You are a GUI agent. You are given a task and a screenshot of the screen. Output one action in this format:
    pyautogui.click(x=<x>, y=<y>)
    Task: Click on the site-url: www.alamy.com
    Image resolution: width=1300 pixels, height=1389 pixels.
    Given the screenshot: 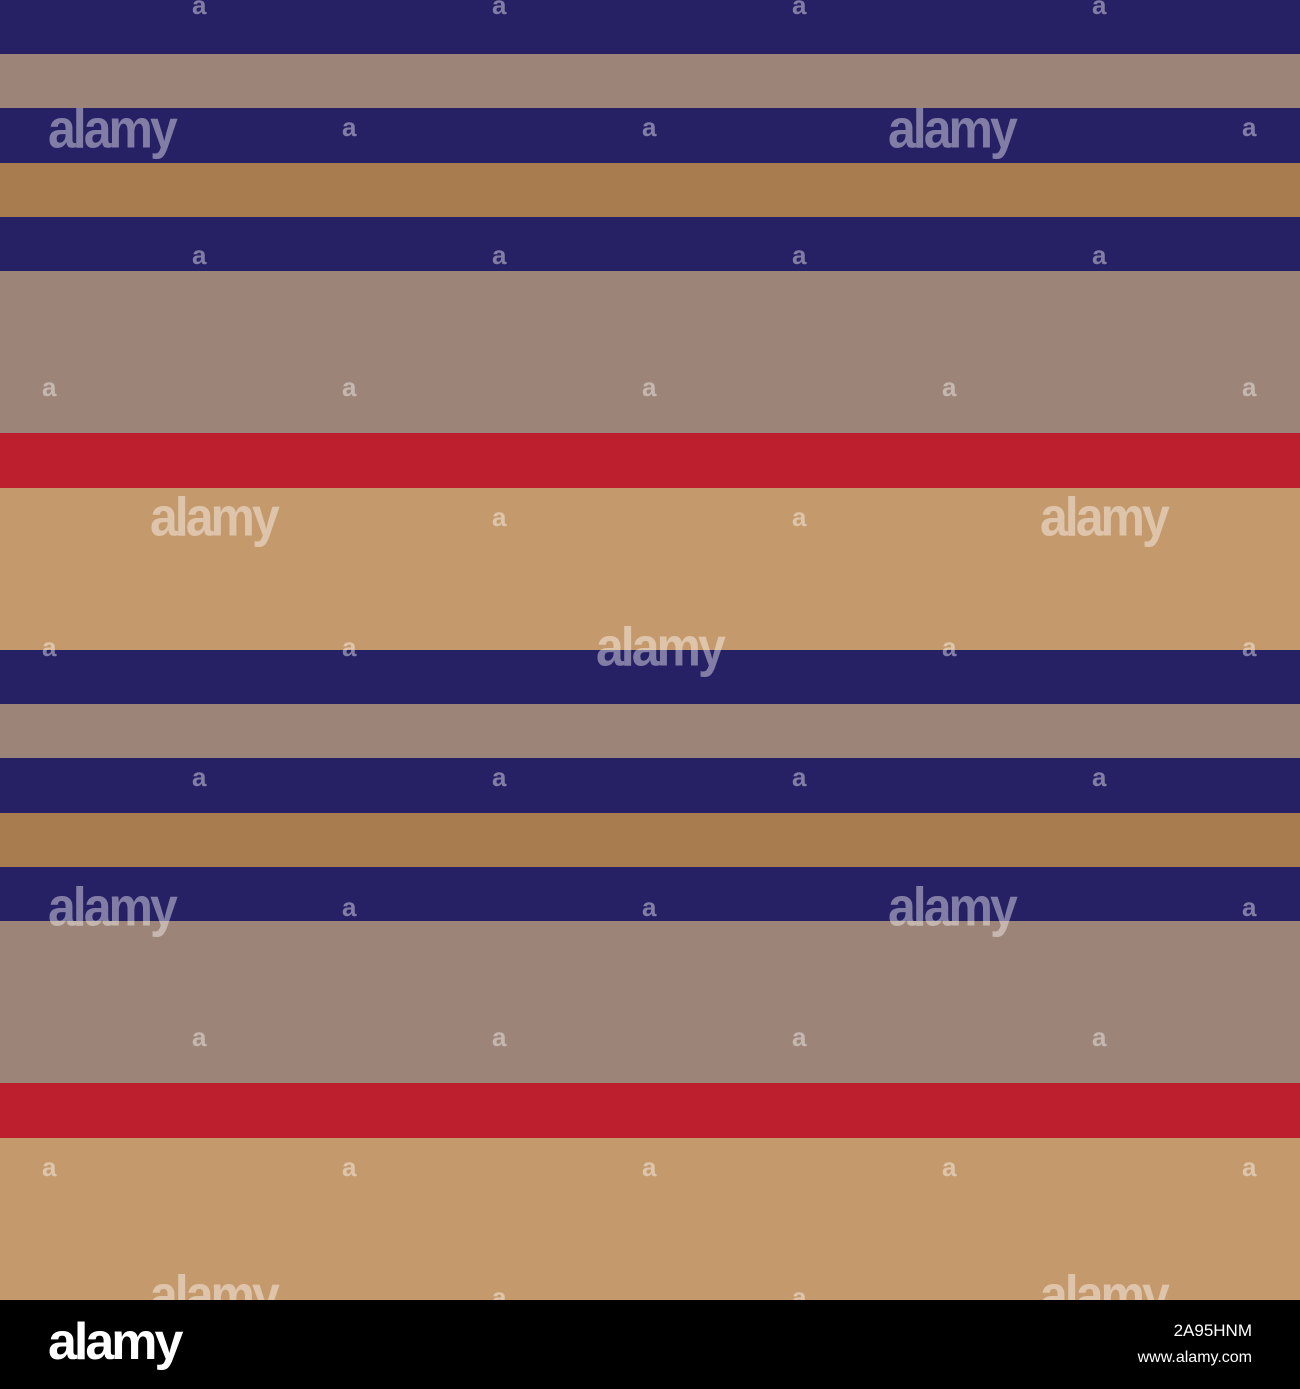 What is the action you would take?
    pyautogui.click(x=1194, y=1357)
    